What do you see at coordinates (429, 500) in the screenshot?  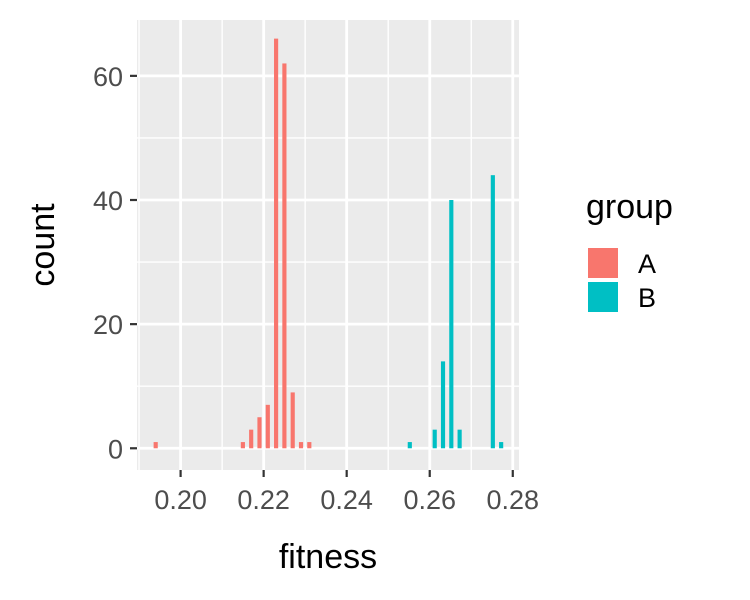 I see `x-tick-label: 0.26` at bounding box center [429, 500].